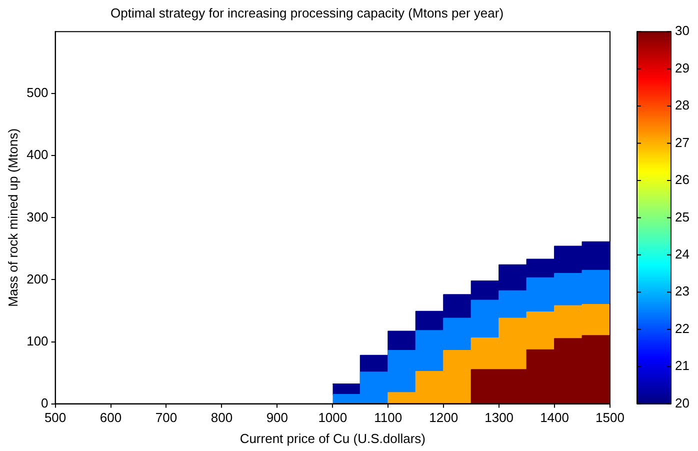 The width and height of the screenshot is (698, 451). What do you see at coordinates (499, 418) in the screenshot?
I see `x-tick-label: 1300` at bounding box center [499, 418].